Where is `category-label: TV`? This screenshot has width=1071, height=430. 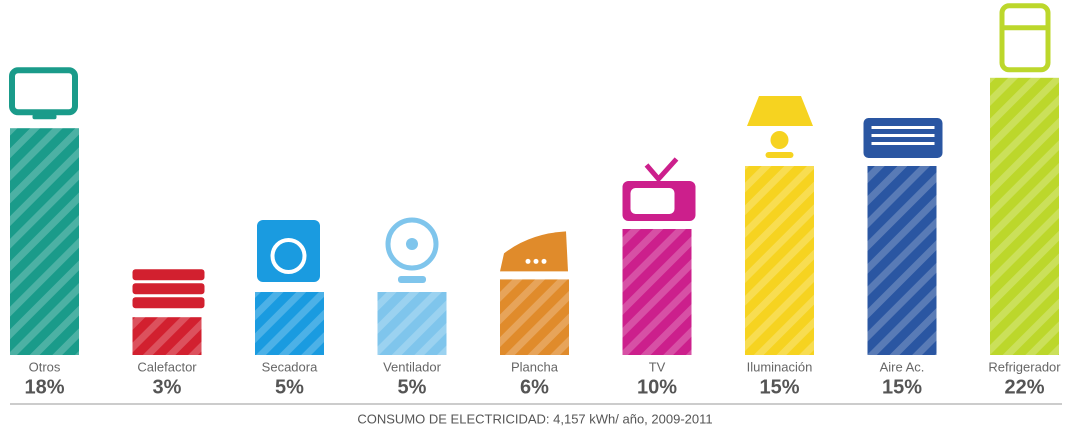
category-label: TV is located at coordinates (657, 366).